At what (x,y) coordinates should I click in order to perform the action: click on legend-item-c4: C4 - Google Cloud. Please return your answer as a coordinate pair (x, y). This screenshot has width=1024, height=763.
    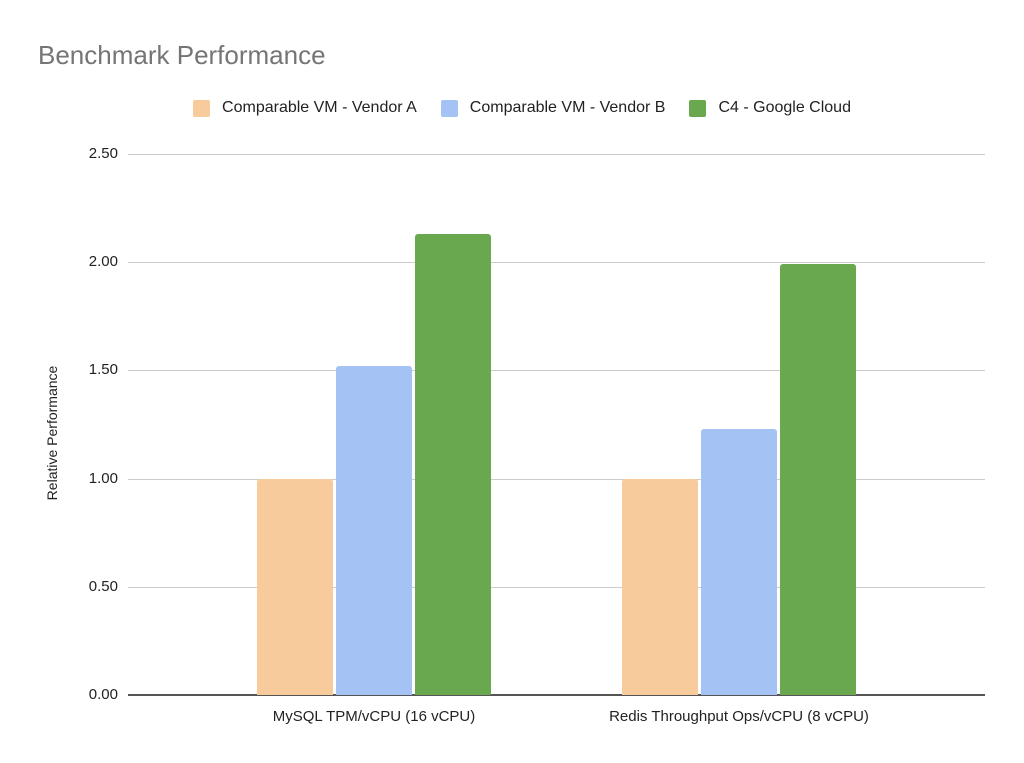
    Looking at the image, I should click on (770, 108).